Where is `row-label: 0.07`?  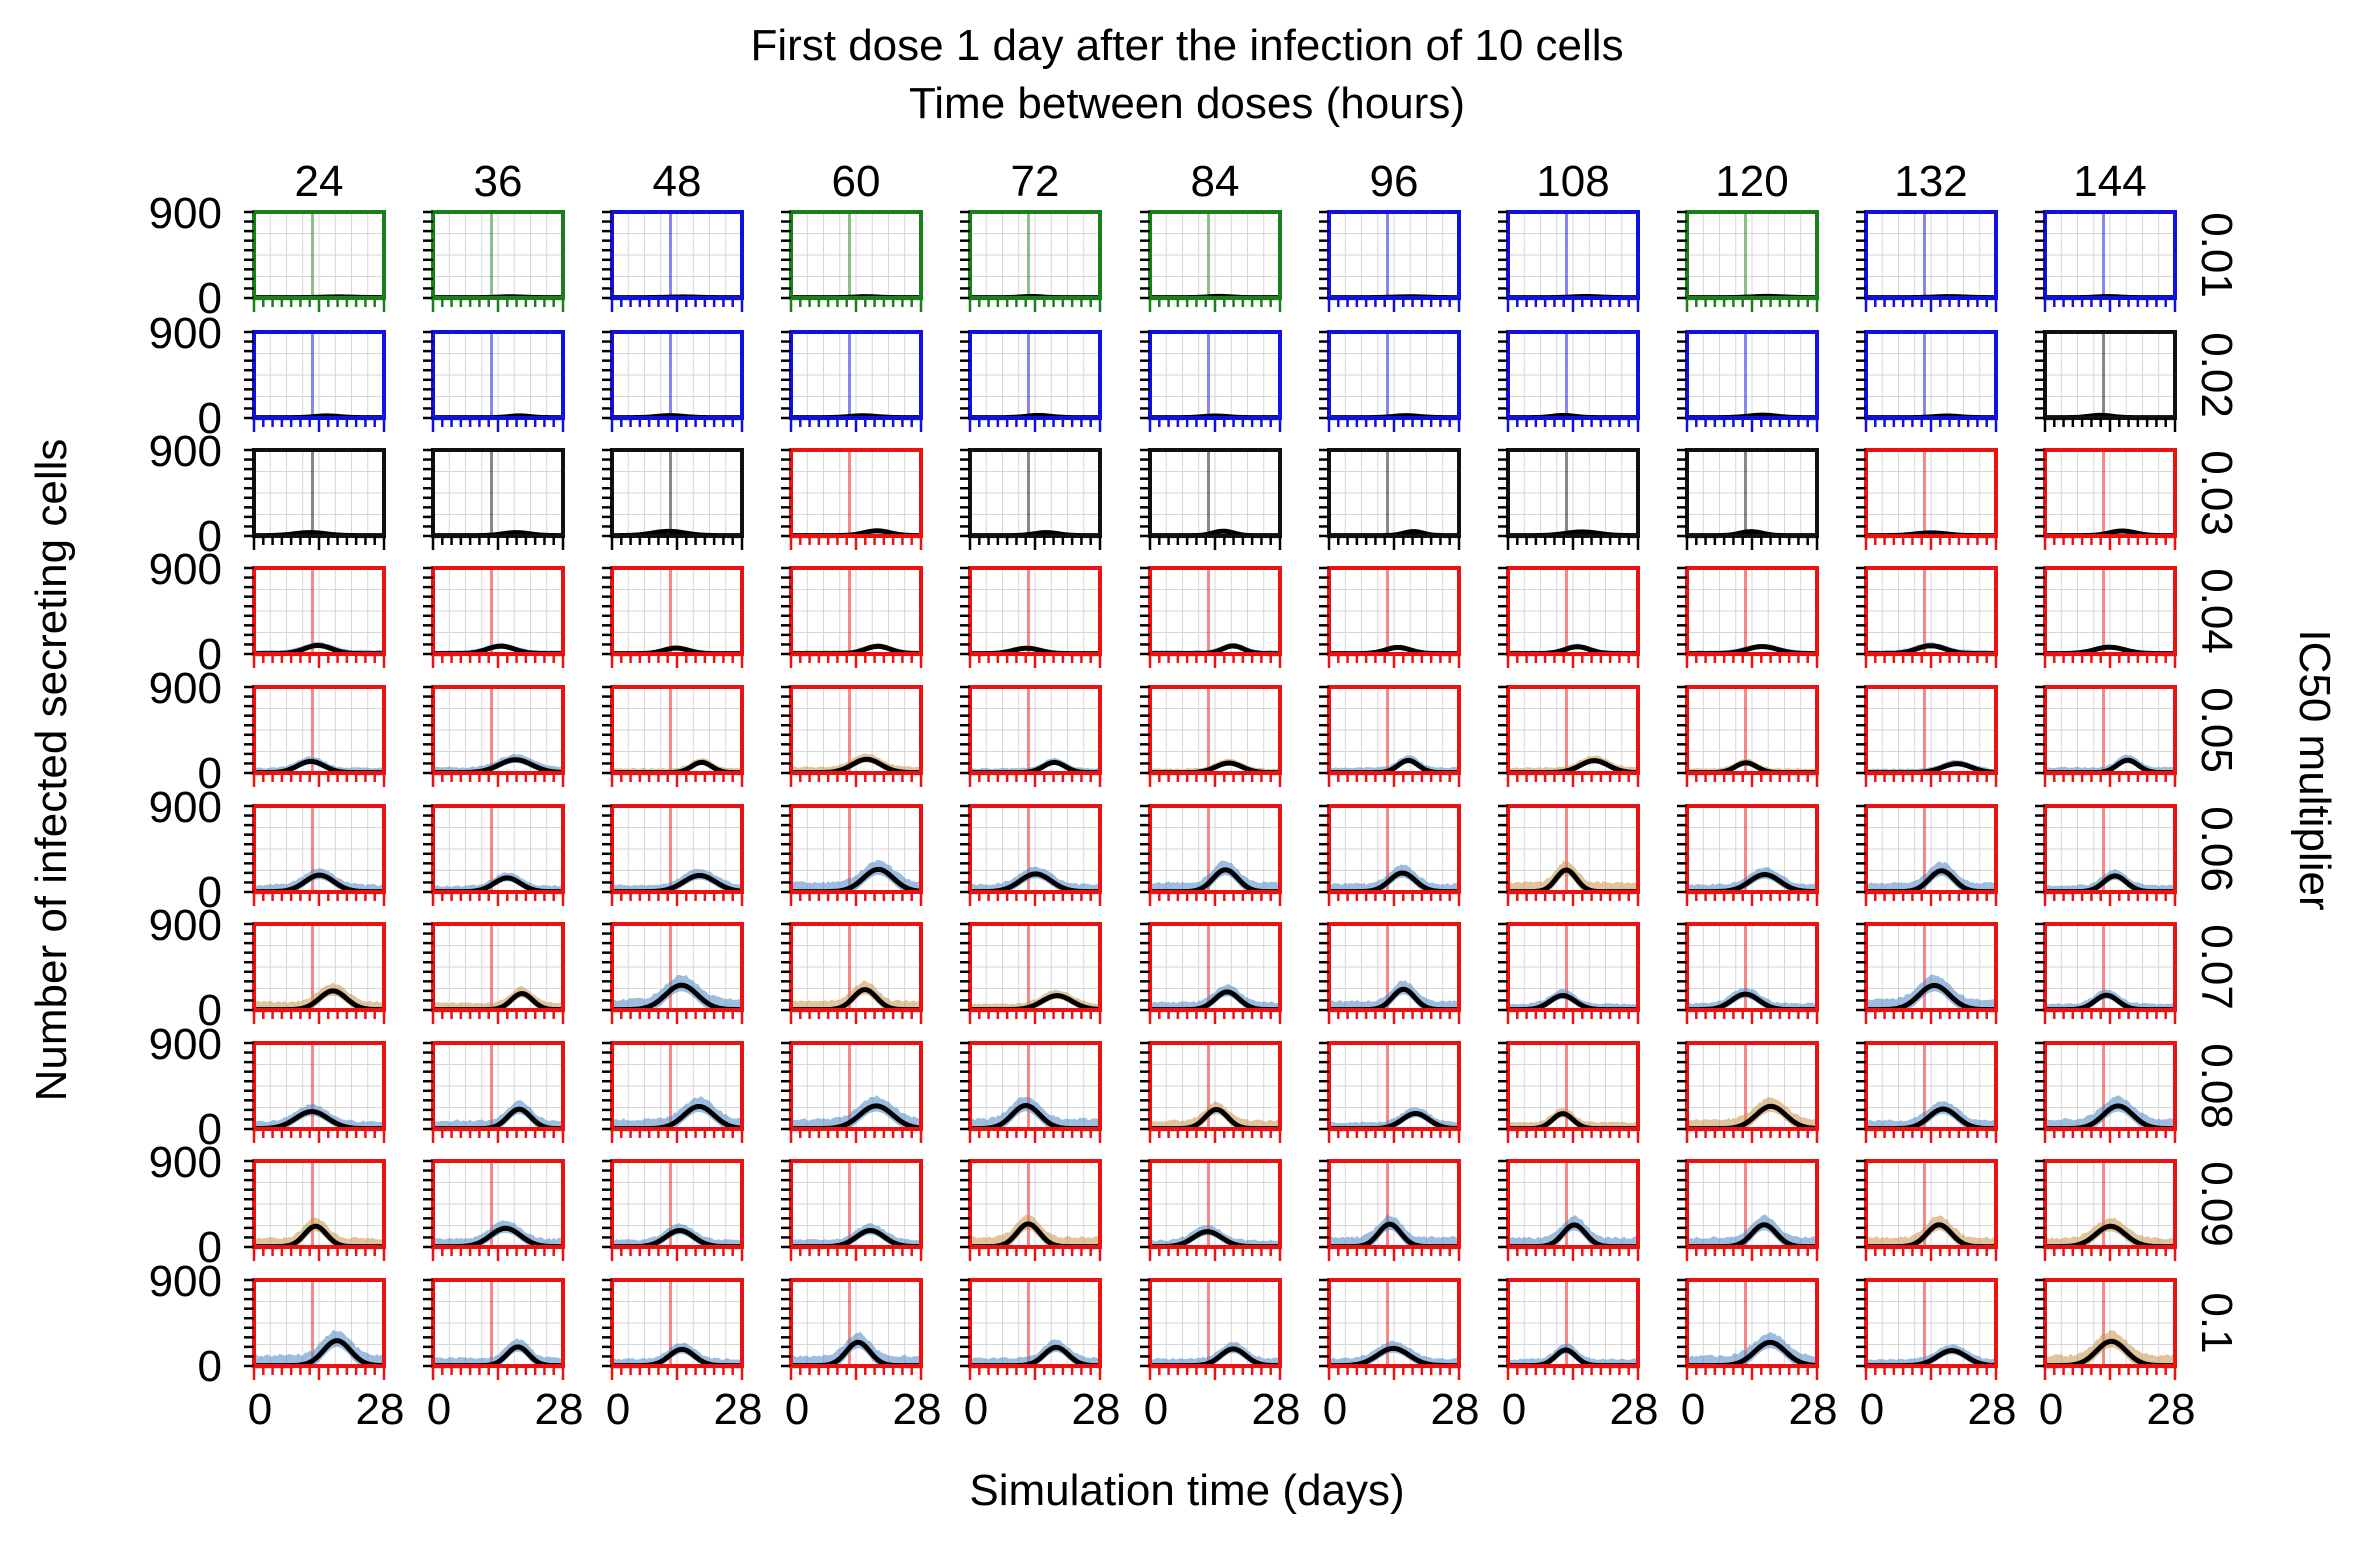
row-label: 0.07 is located at coordinates (2216, 967).